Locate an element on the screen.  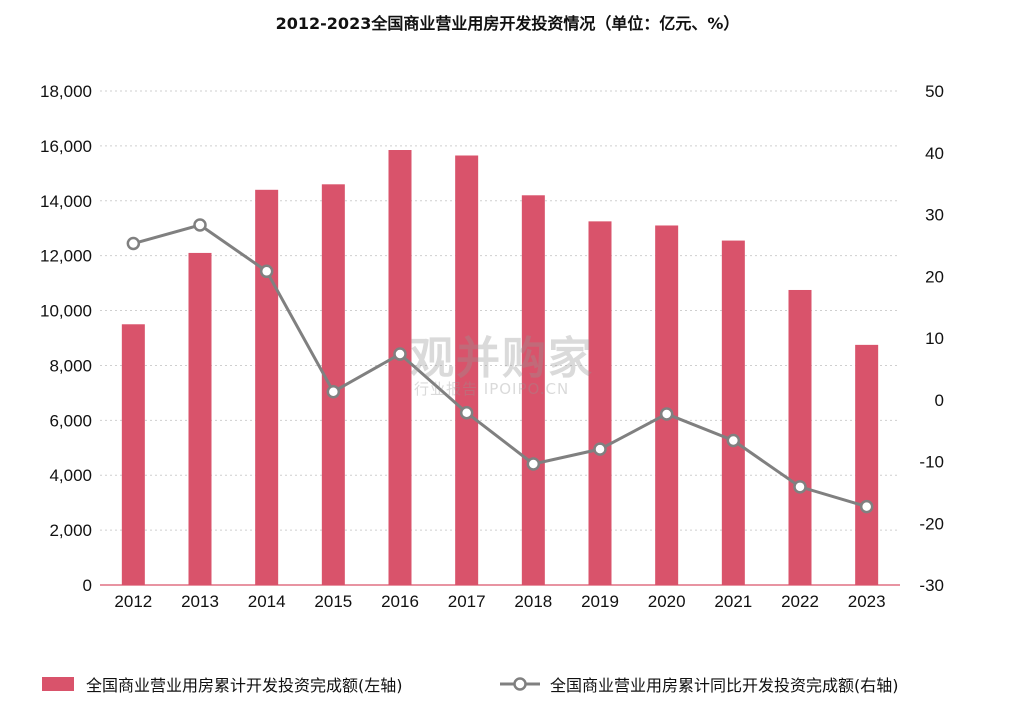
y-left-tick-label: 8,000 is located at coordinates (70, 365).